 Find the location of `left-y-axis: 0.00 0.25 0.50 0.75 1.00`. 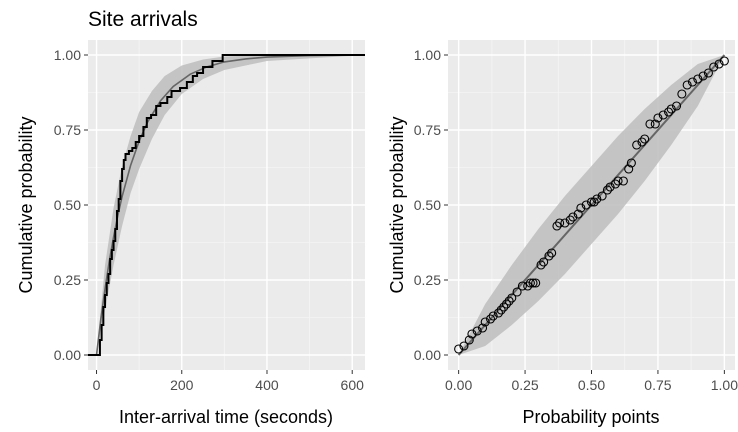

left-y-axis: 0.00 0.25 0.50 0.75 1.00 is located at coordinates (71, 205).